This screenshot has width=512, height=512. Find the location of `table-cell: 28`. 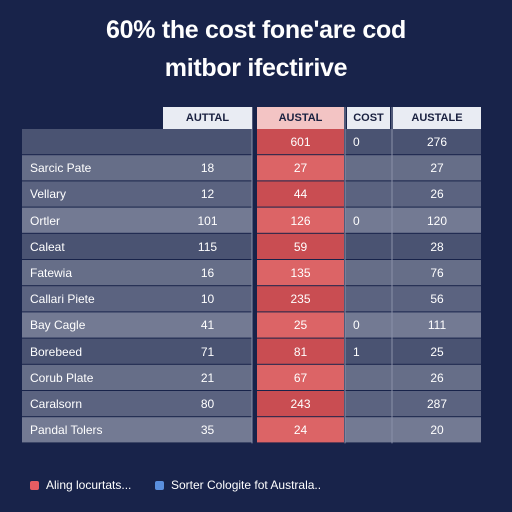

table-cell: 28 is located at coordinates (437, 246).